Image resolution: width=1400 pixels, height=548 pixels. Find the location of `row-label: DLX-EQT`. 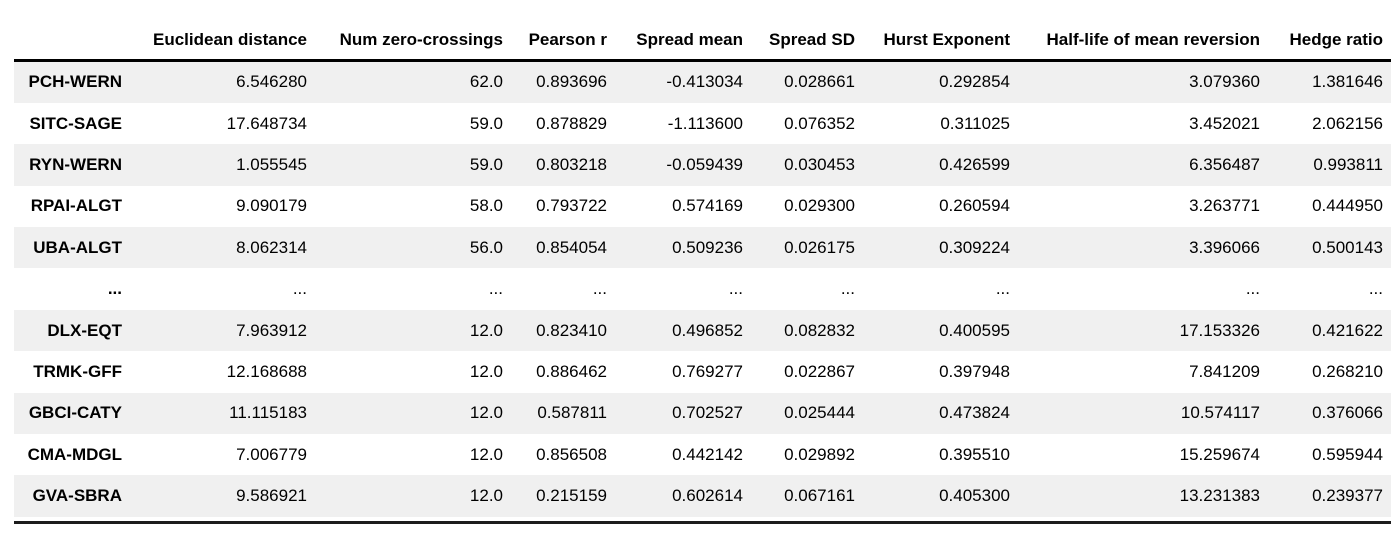

row-label: DLX-EQT is located at coordinates (84, 330).